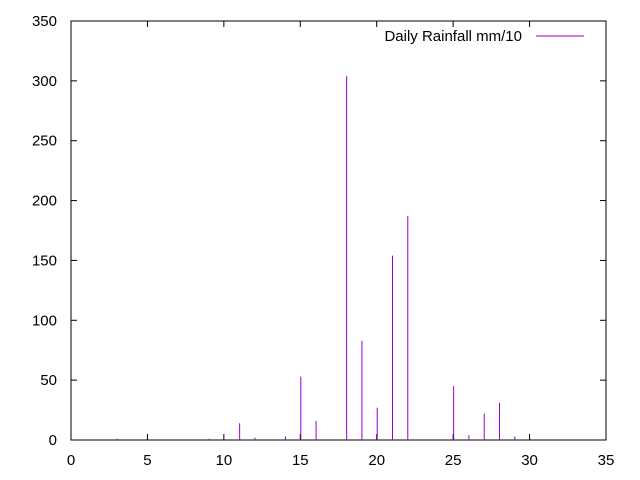 This screenshot has width=640, height=480. Describe the element at coordinates (44, 260) in the screenshot. I see `y-tick-label: 150` at that location.